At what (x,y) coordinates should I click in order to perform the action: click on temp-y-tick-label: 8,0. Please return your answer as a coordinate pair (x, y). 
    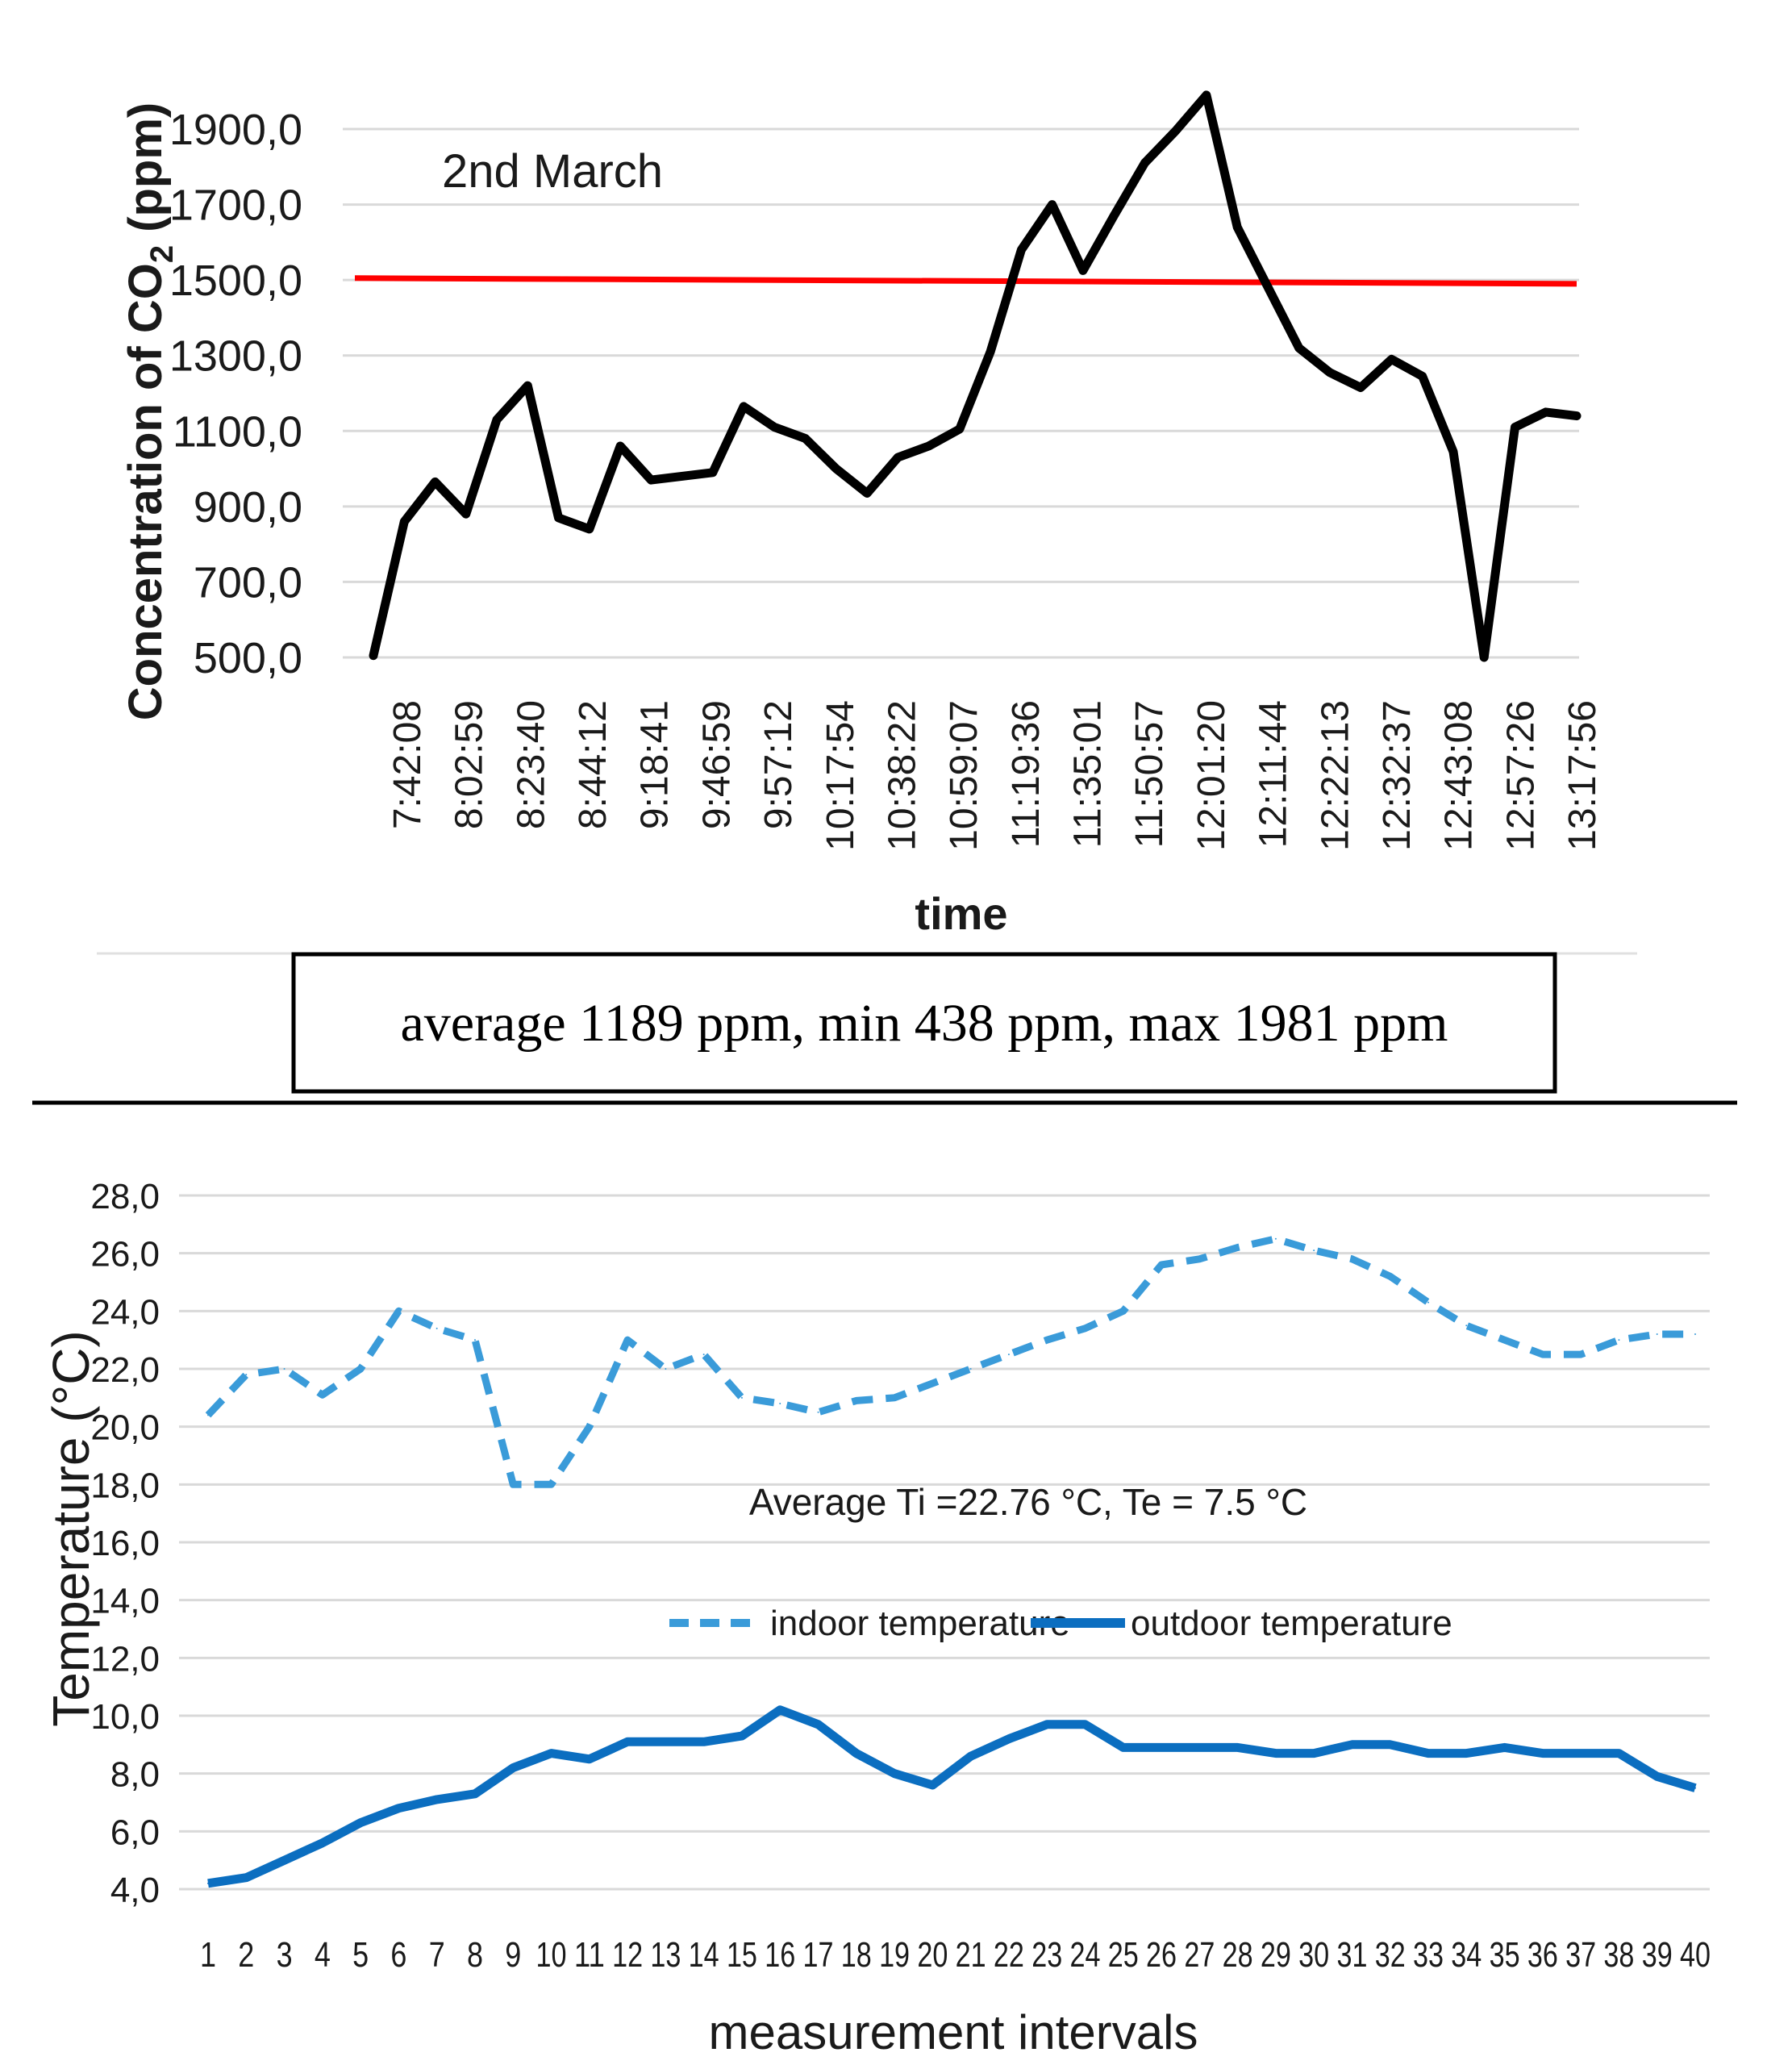
    Looking at the image, I should click on (135, 1775).